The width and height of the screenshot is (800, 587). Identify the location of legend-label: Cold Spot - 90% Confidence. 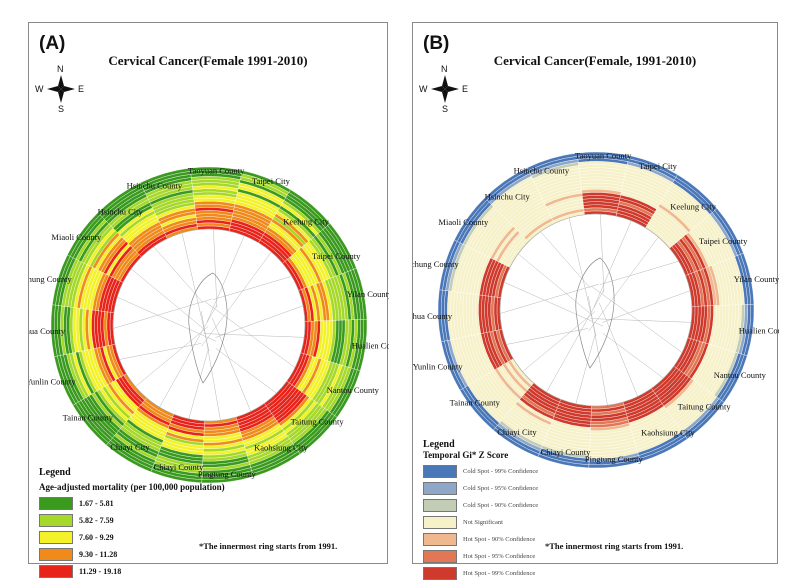
(501, 505).